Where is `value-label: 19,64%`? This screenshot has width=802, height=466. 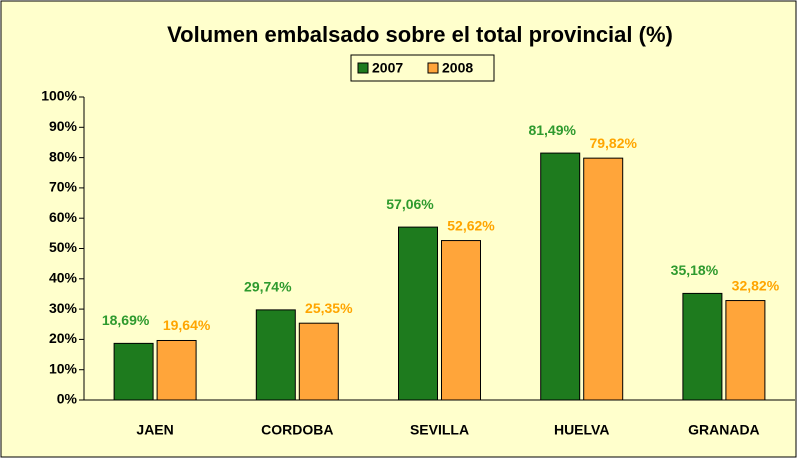 value-label: 19,64% is located at coordinates (187, 325).